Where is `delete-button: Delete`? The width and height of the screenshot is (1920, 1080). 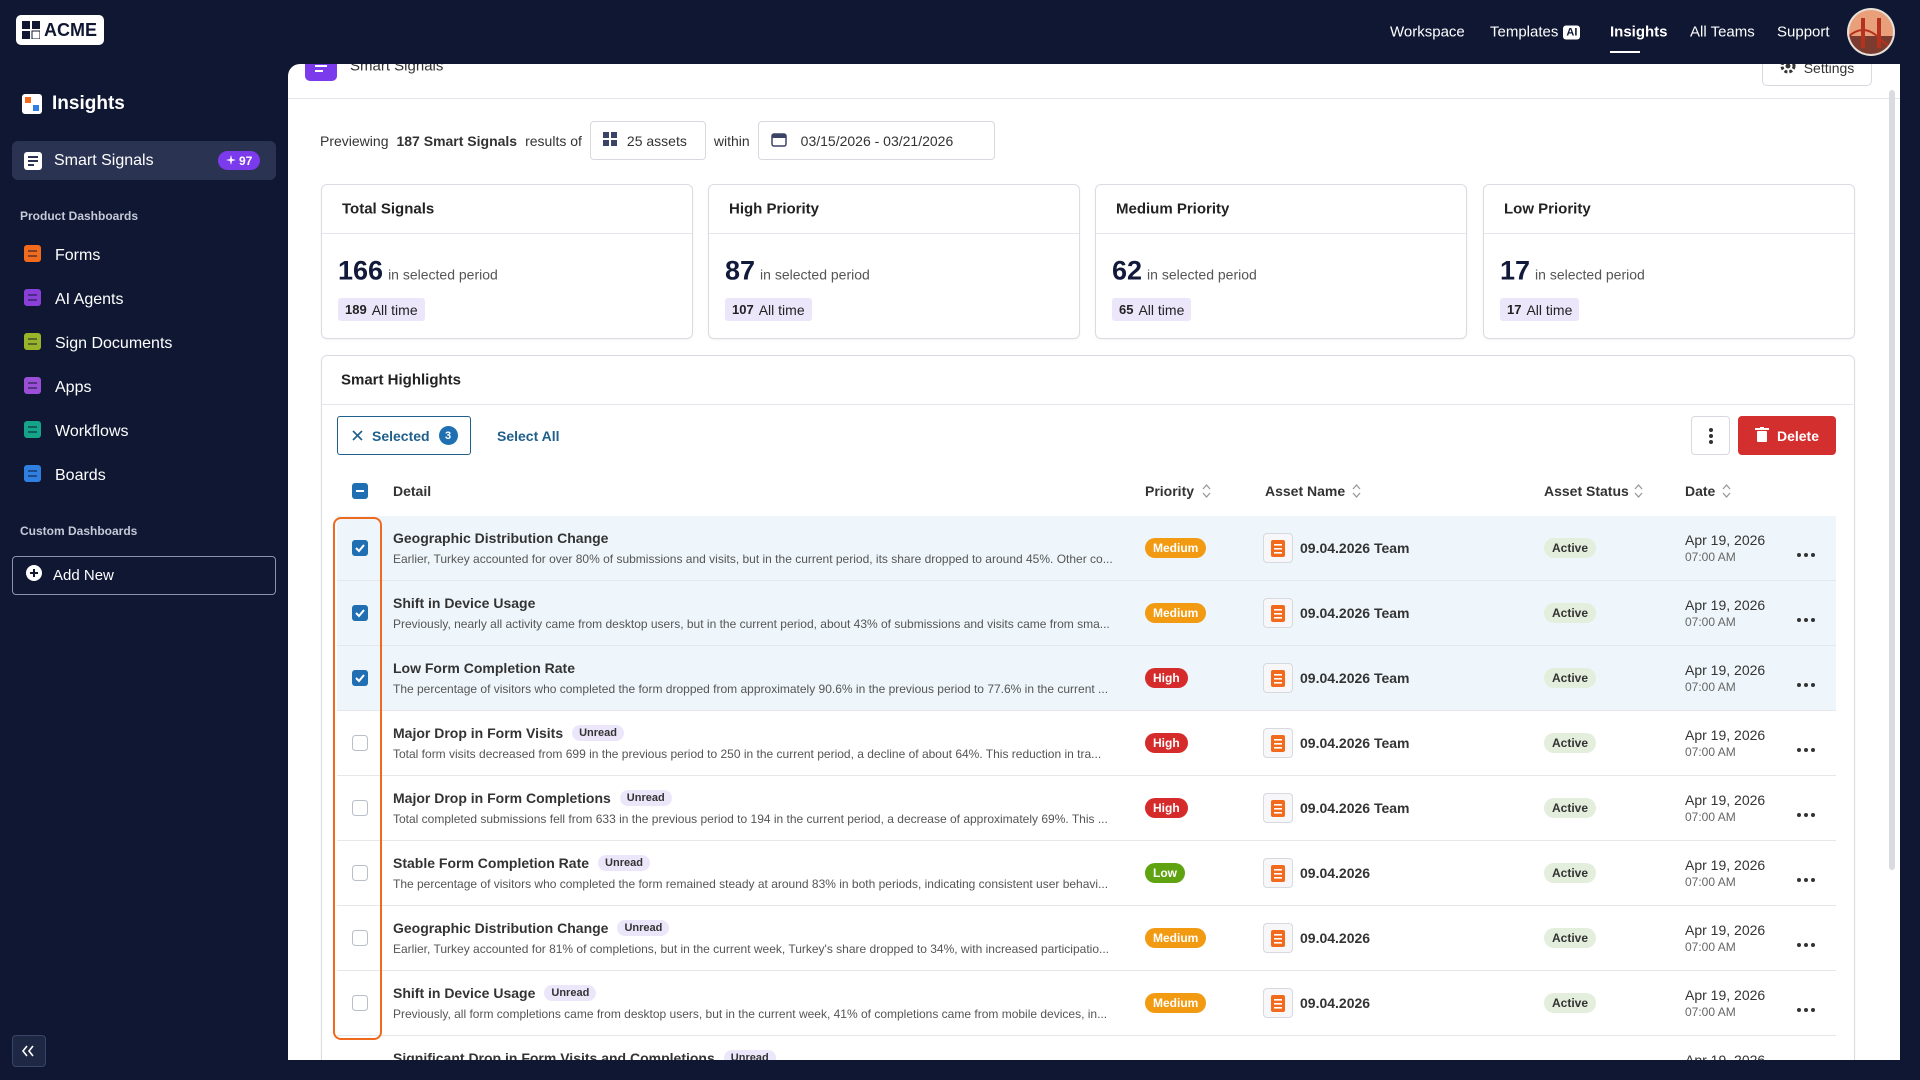 delete-button: Delete is located at coordinates (1787, 435).